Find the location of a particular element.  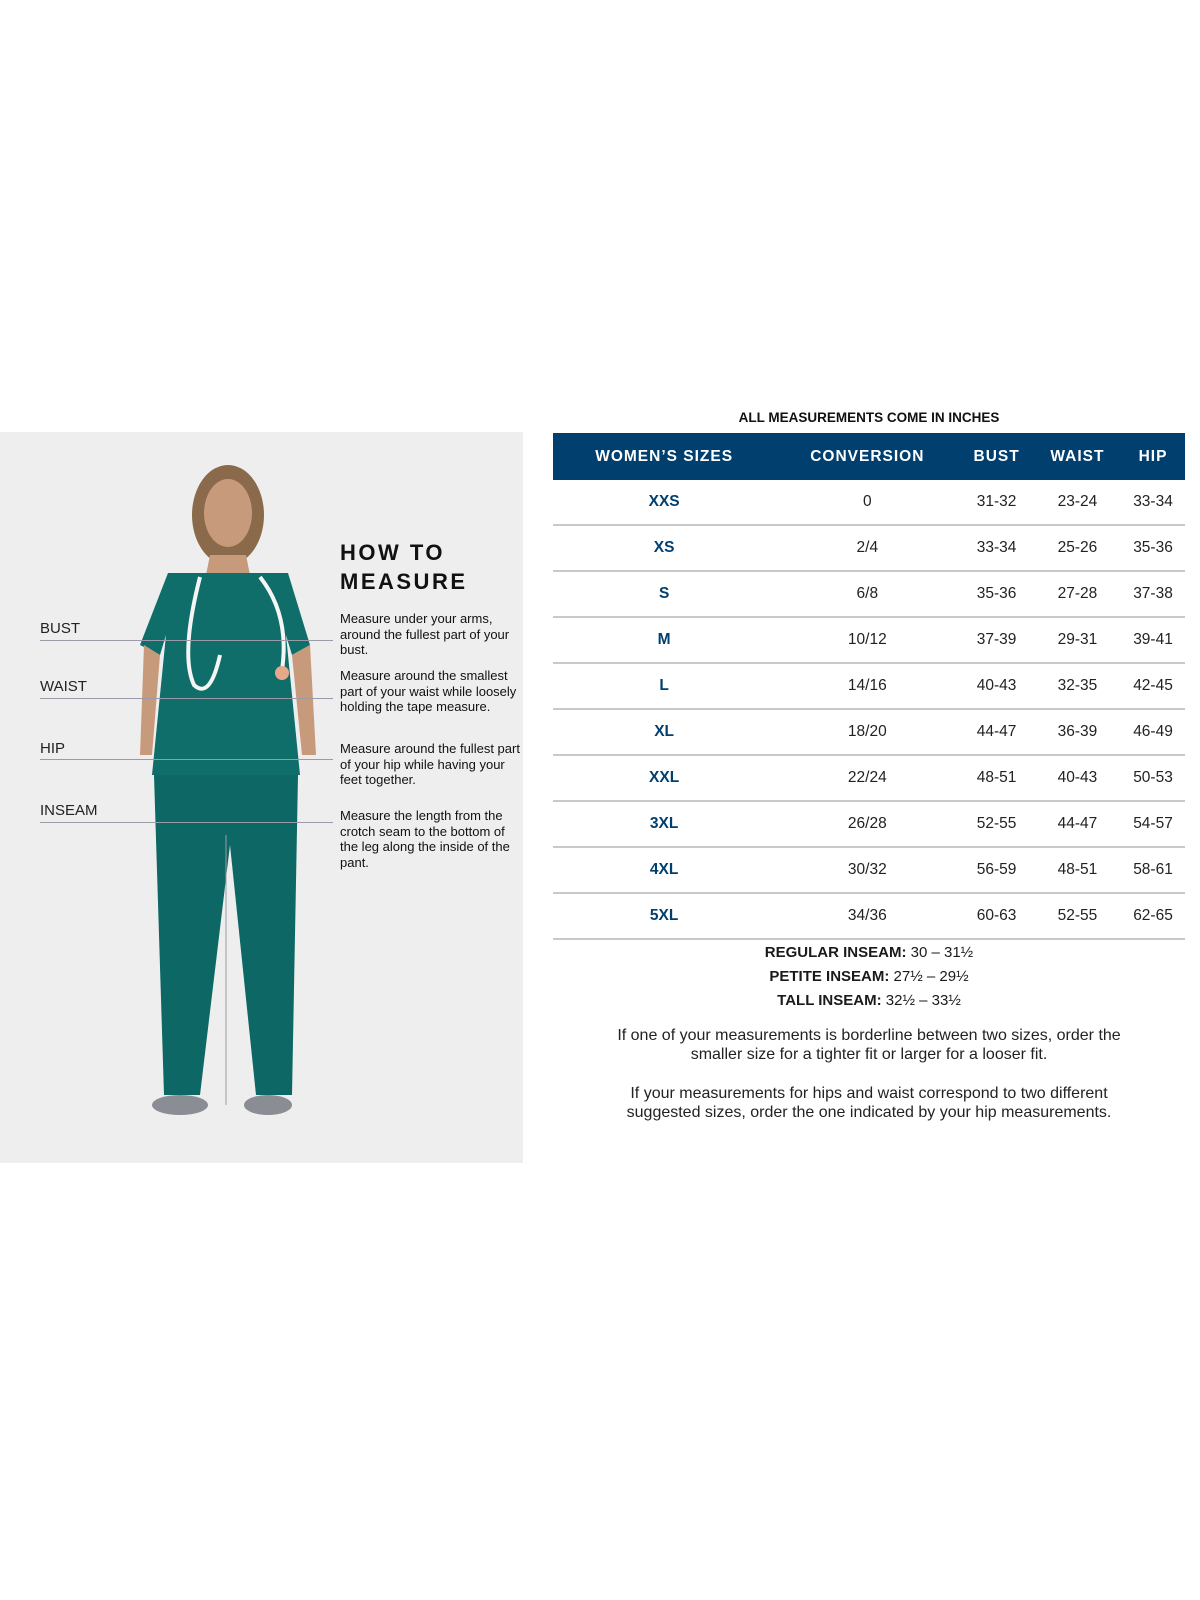

conversion-cell: 0 is located at coordinates (867, 503).